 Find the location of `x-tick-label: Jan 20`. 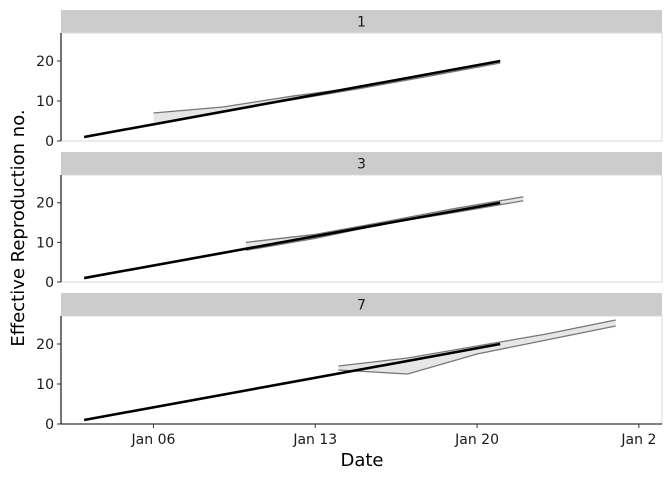

x-tick-label: Jan 20 is located at coordinates (476, 440).